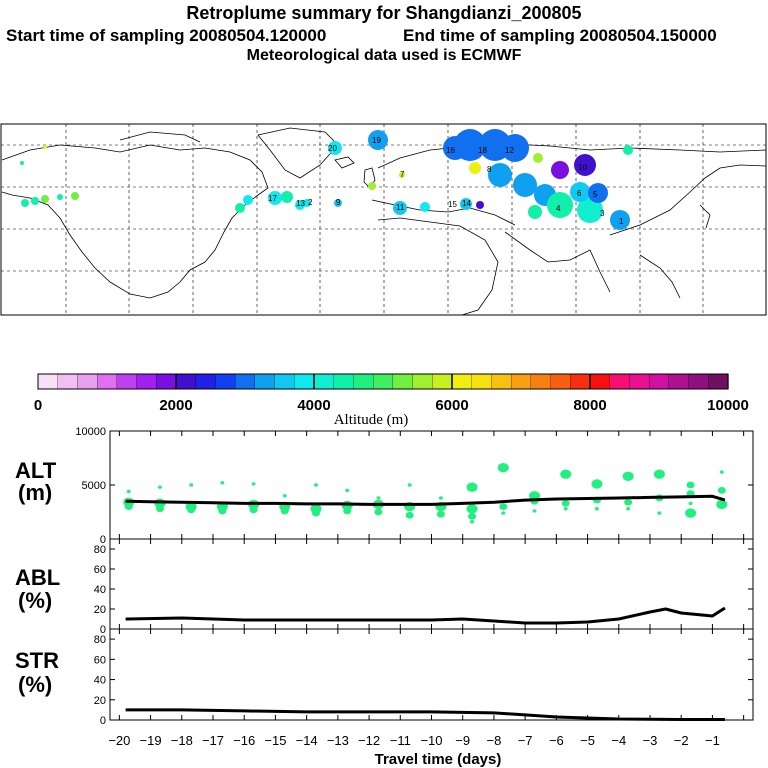  Describe the element at coordinates (556, 740) in the screenshot. I see `x-tick-label: −6` at that location.